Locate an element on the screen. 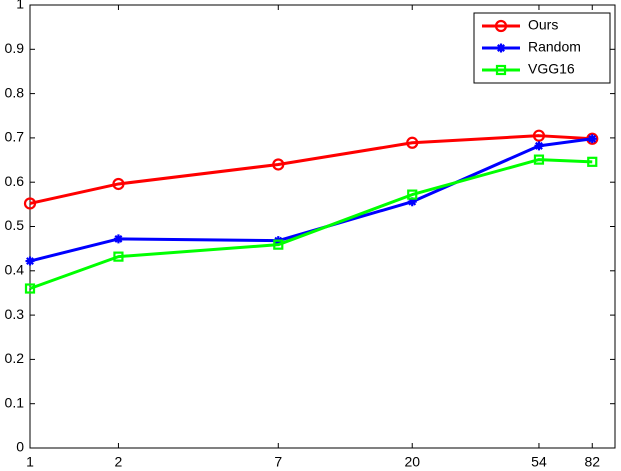 Image resolution: width=621 pixels, height=471 pixels. y-tick-label: 0.9 is located at coordinates (15, 48).